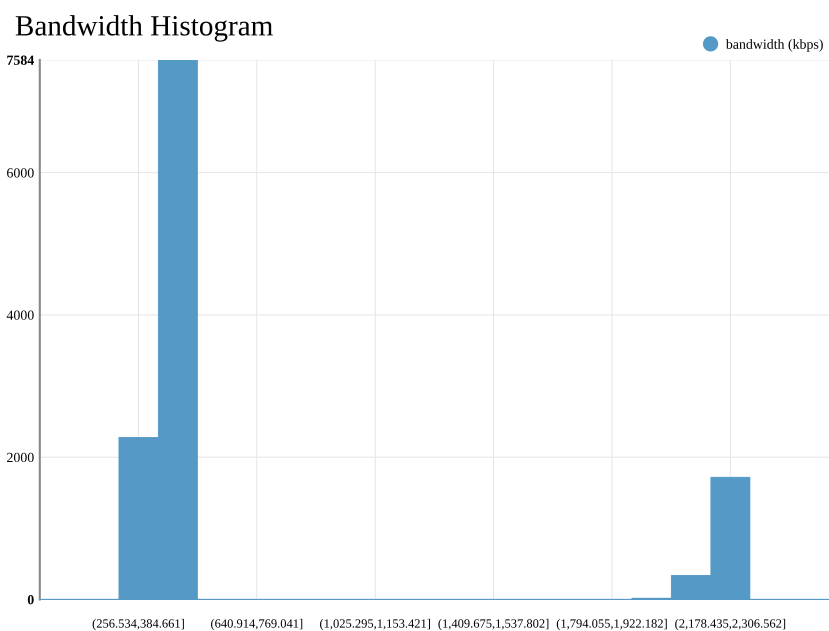 The image size is (829, 631). What do you see at coordinates (375, 624) in the screenshot?
I see `x-tick-label: (1,025.295,1,153.421]` at bounding box center [375, 624].